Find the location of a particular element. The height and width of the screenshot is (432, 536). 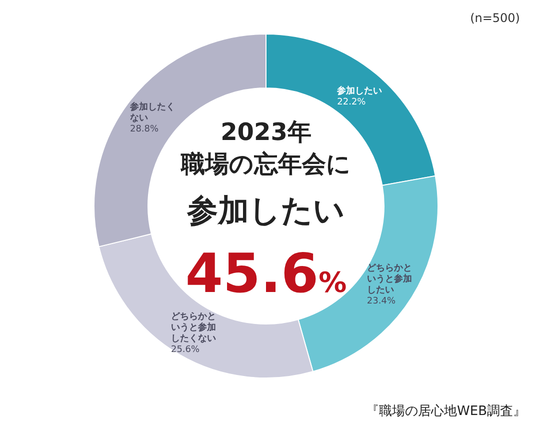

data-label: 25.6% is located at coordinates (185, 349).